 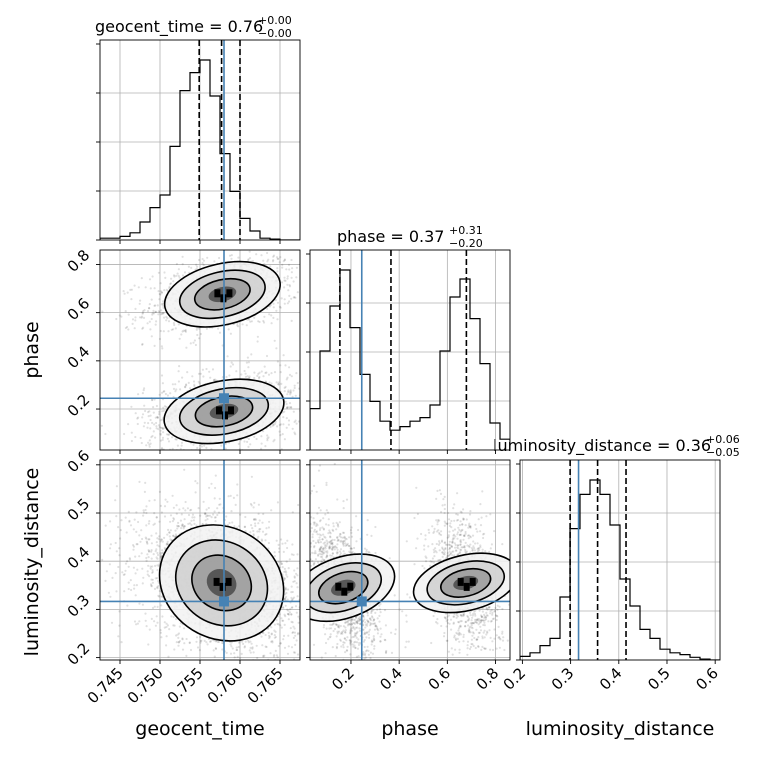 What do you see at coordinates (466, 243) in the screenshot?
I see `title-phase-minus: −0.20` at bounding box center [466, 243].